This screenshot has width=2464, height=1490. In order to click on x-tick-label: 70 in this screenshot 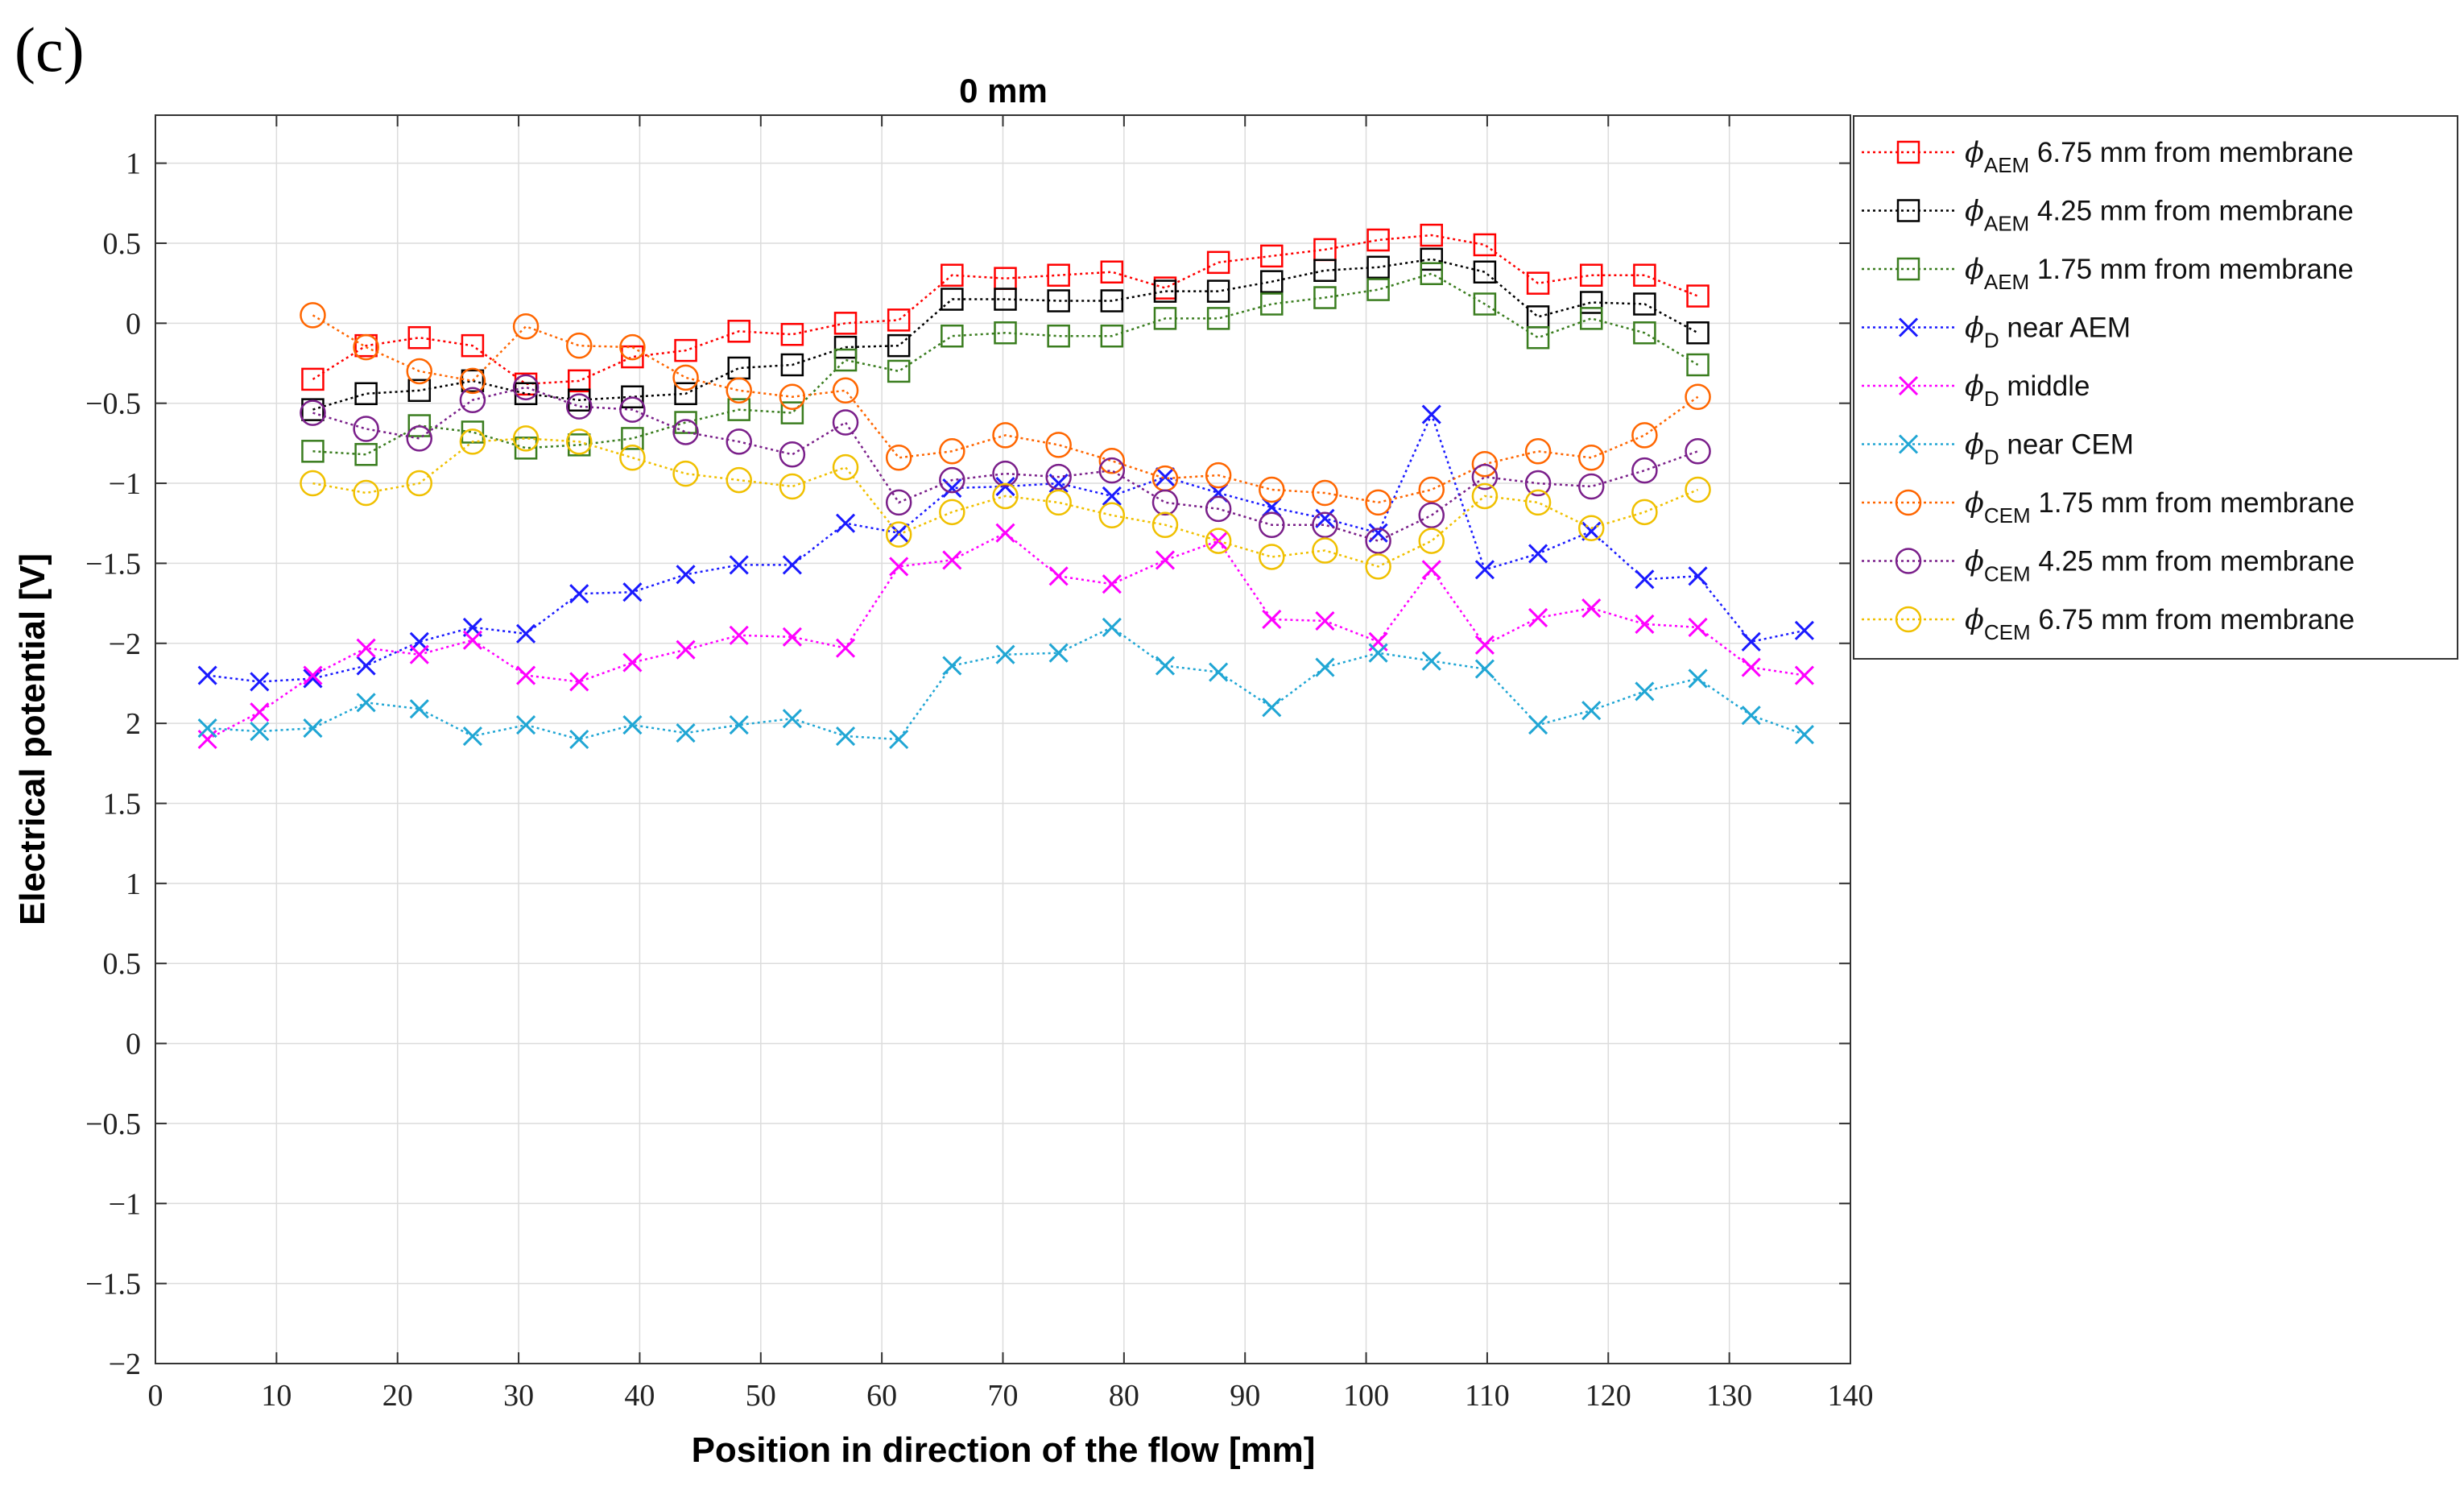, I will do `click(1003, 1396)`.